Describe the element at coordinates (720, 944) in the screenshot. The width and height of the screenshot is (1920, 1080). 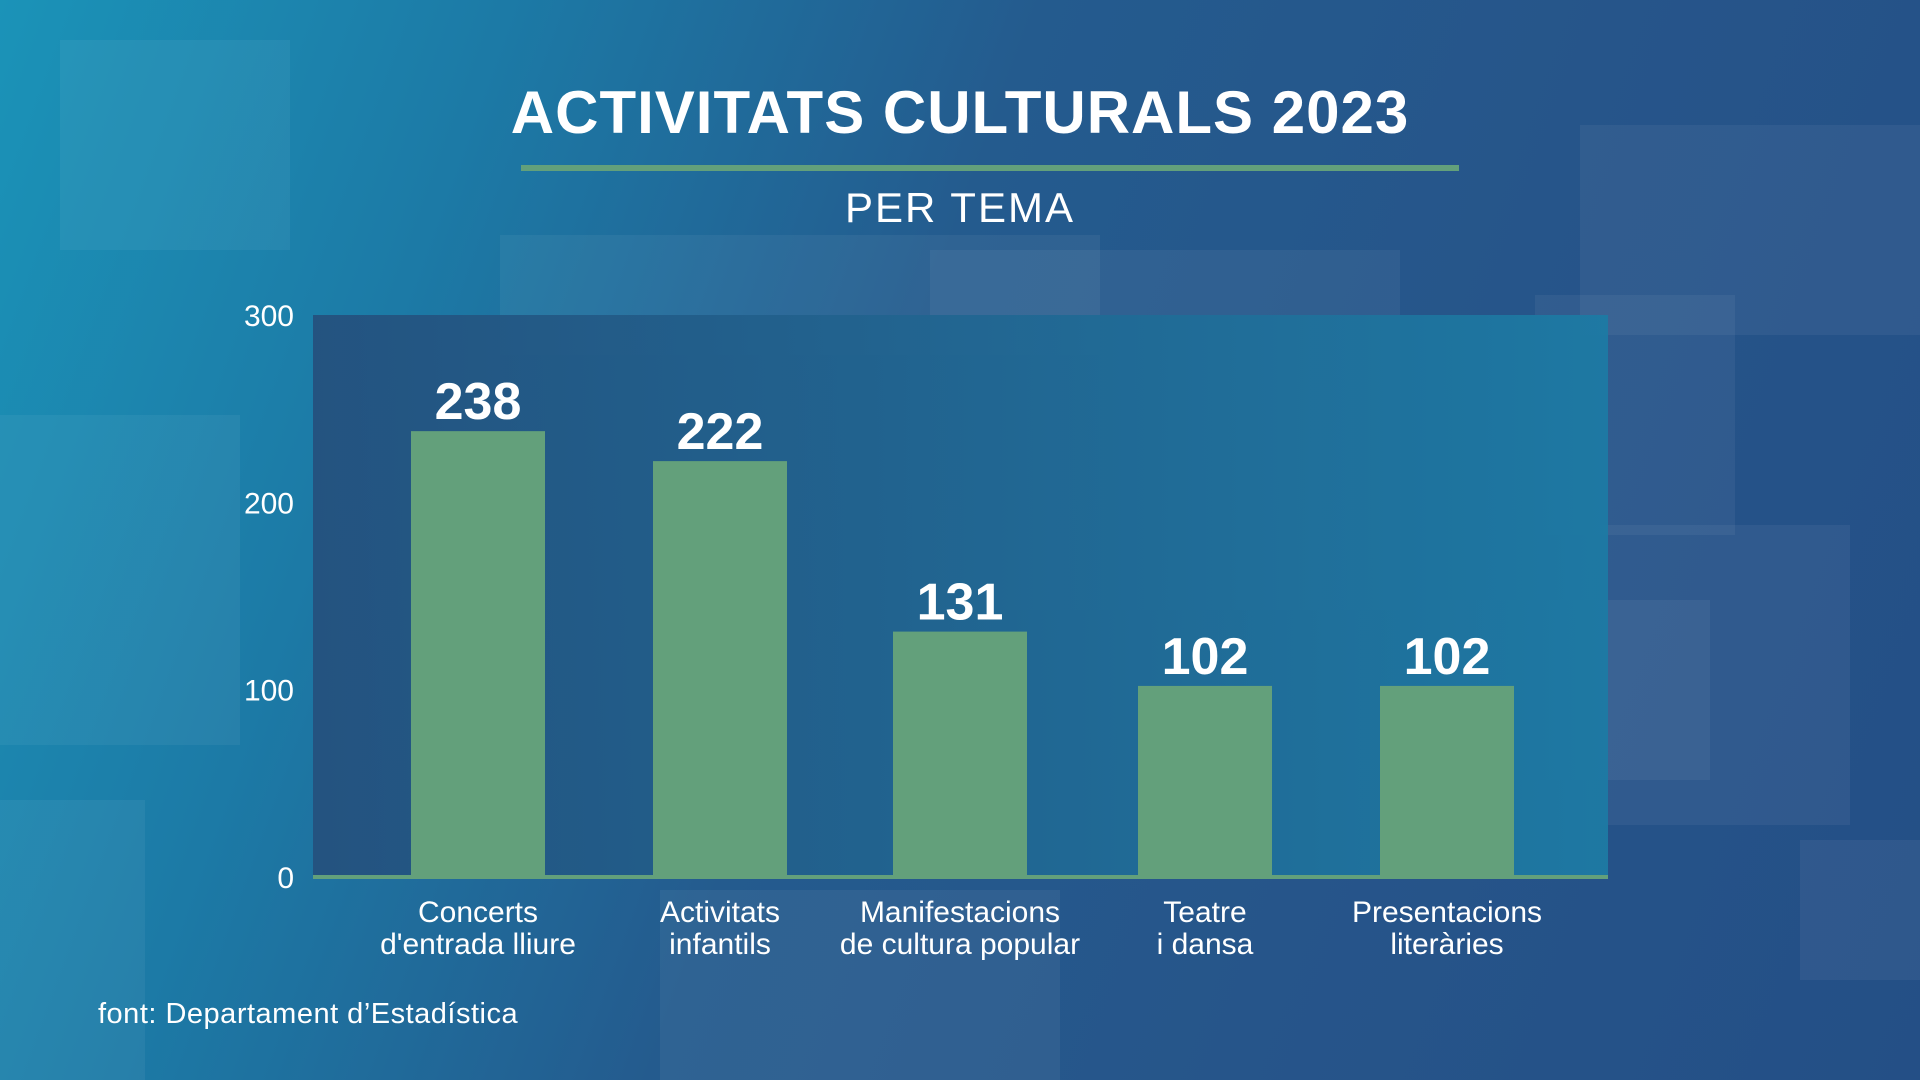
I see `category-label: infantils` at that location.